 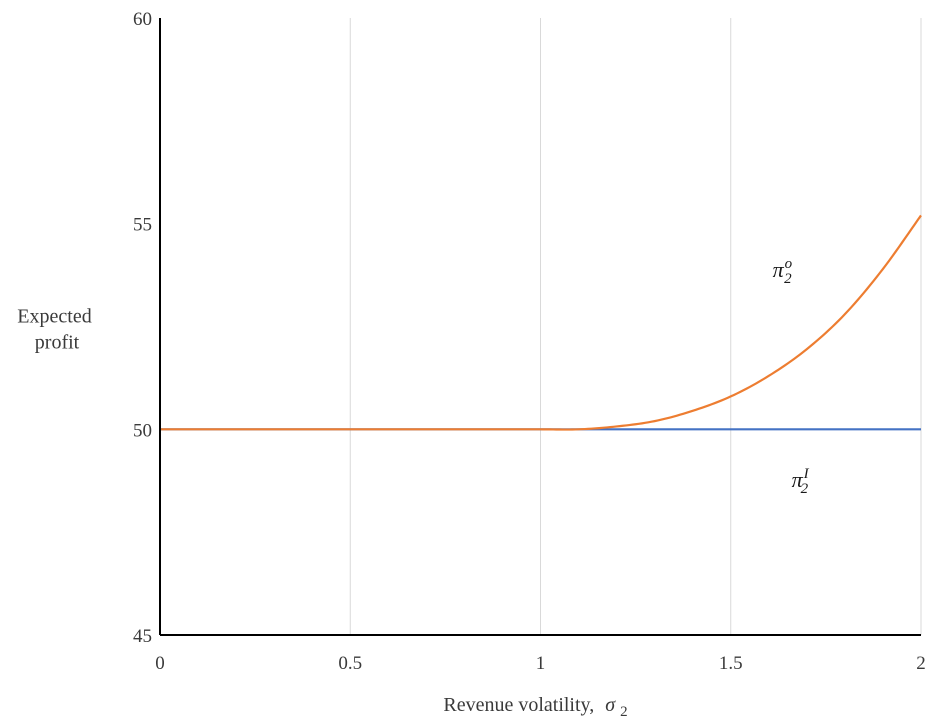 I want to click on y-axis-title-line-2: profit, so click(x=57, y=342).